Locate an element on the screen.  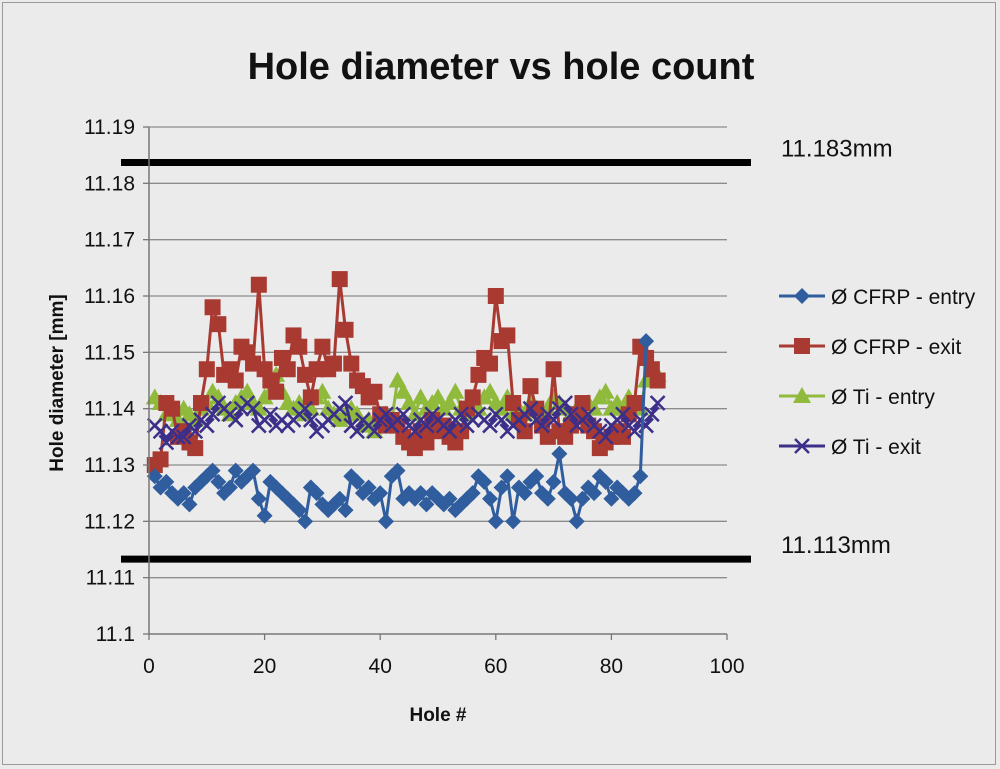
x-axis-label: Hole # is located at coordinates (437, 715).